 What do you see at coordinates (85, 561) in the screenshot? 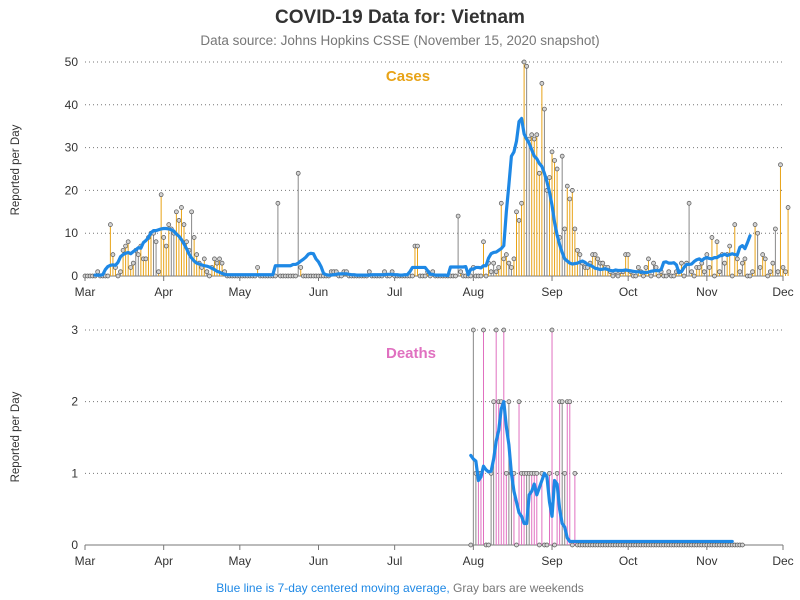
I see `deaths-x-tick-label: Mar` at bounding box center [85, 561].